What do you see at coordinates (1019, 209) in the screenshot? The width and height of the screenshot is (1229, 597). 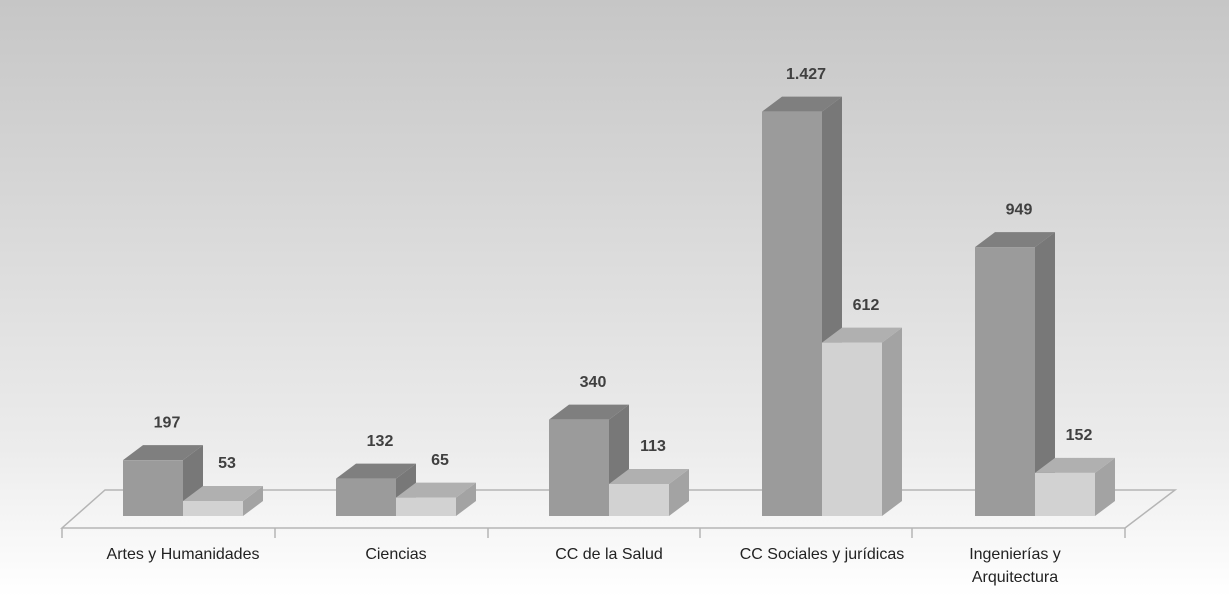 I see `data-label: 949` at bounding box center [1019, 209].